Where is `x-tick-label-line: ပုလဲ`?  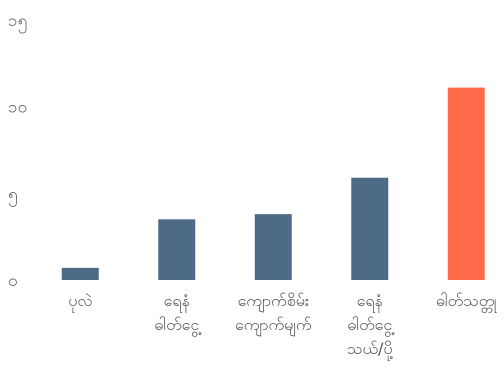
x-tick-label-line: ပုလဲ is located at coordinates (80, 302).